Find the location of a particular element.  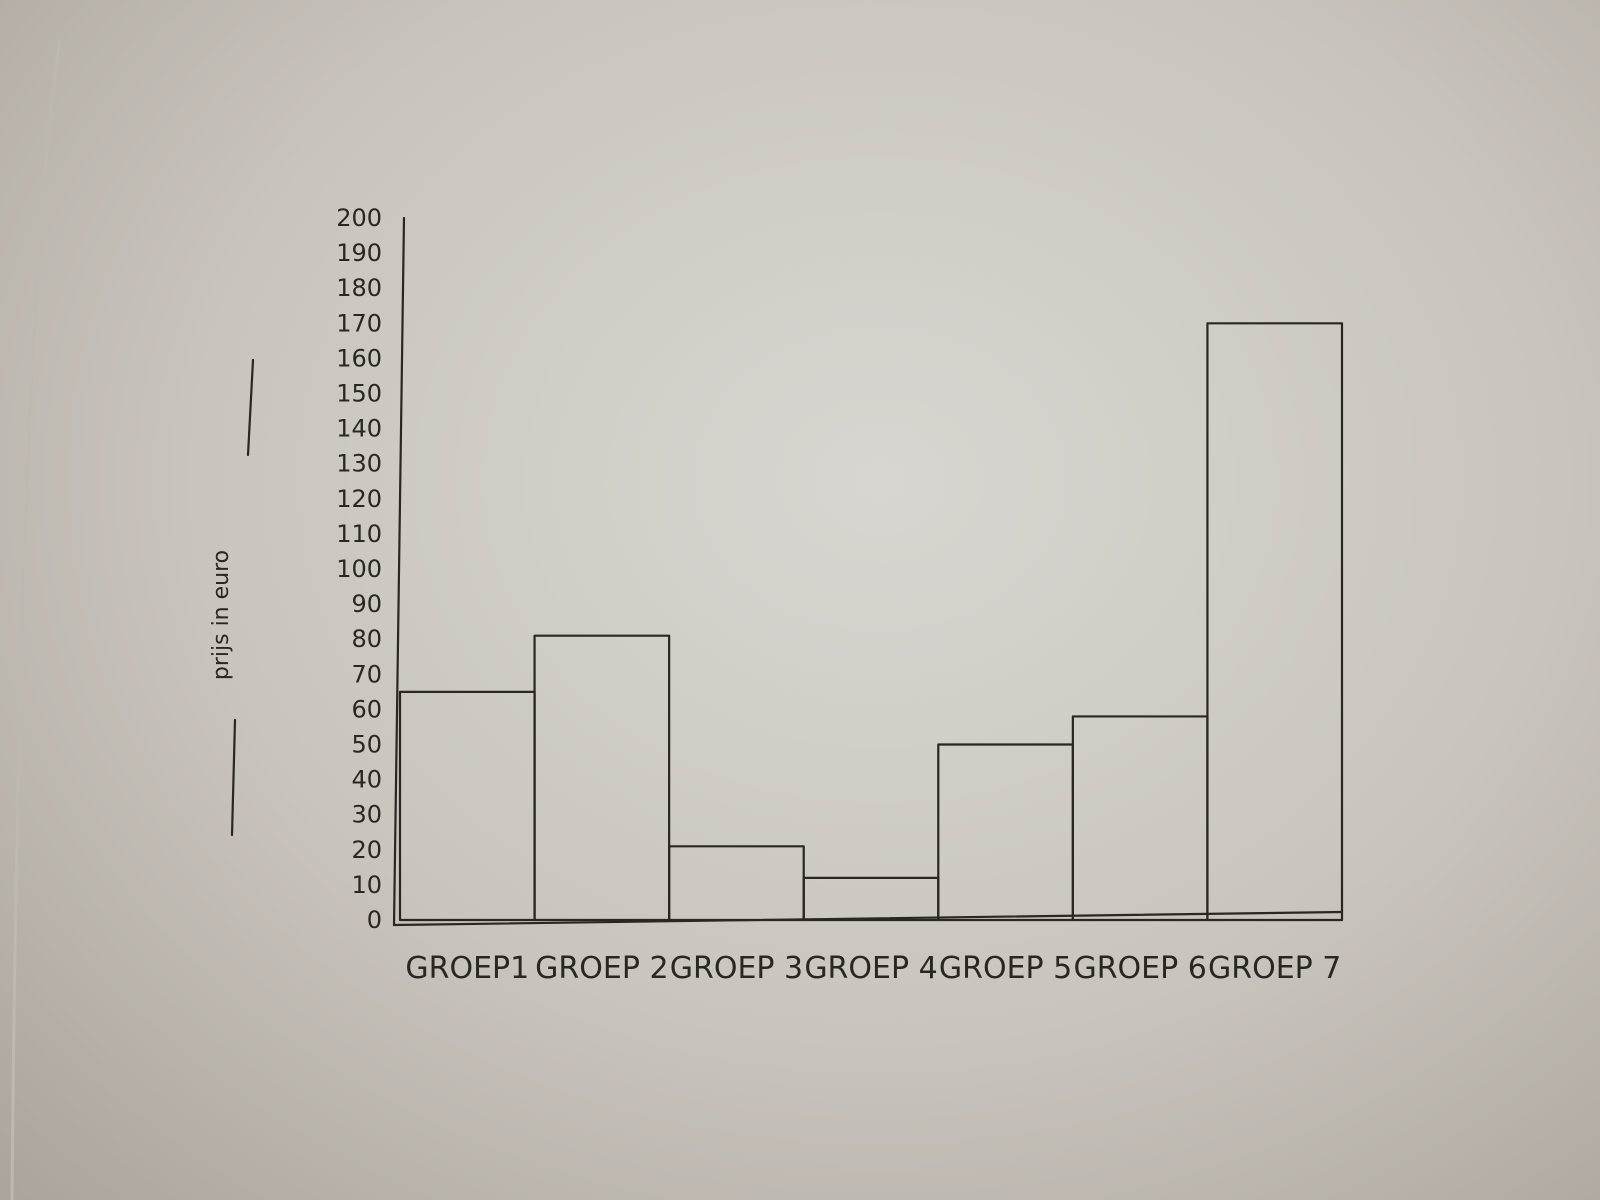

y-axis-title-group: prijs in euro is located at coordinates (232, 597).